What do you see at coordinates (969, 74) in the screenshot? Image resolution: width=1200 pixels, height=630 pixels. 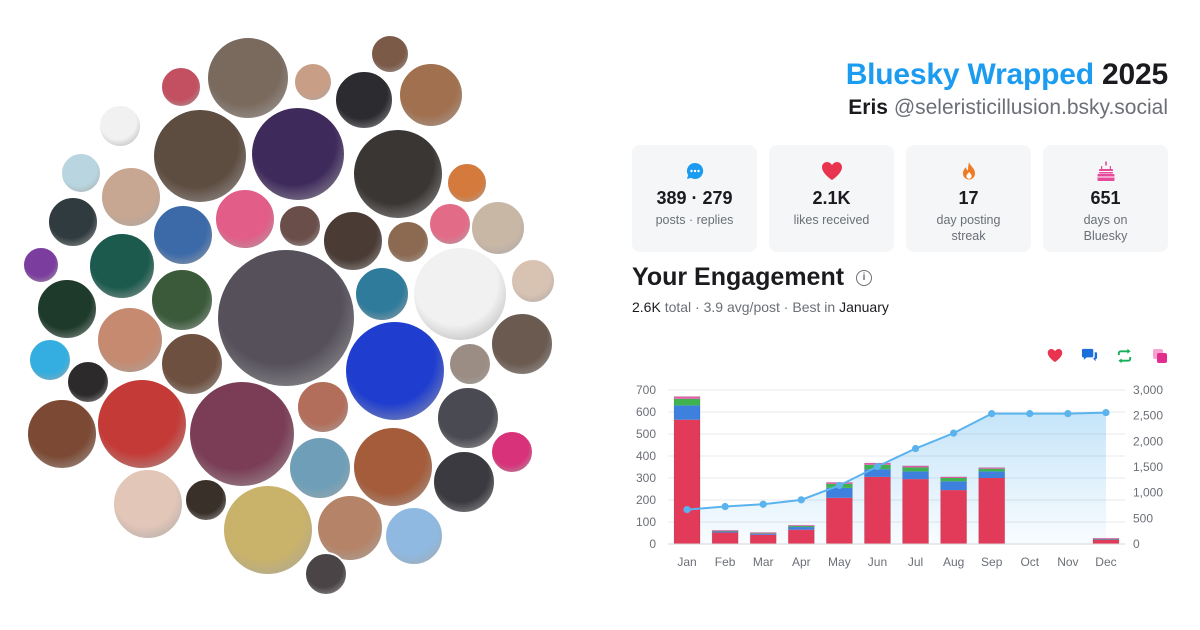 I see `brand-title: Bluesky Wrapped` at bounding box center [969, 74].